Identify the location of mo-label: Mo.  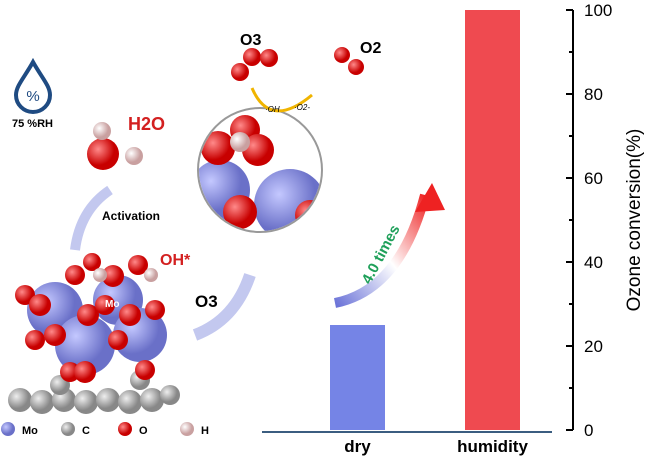
(112, 304).